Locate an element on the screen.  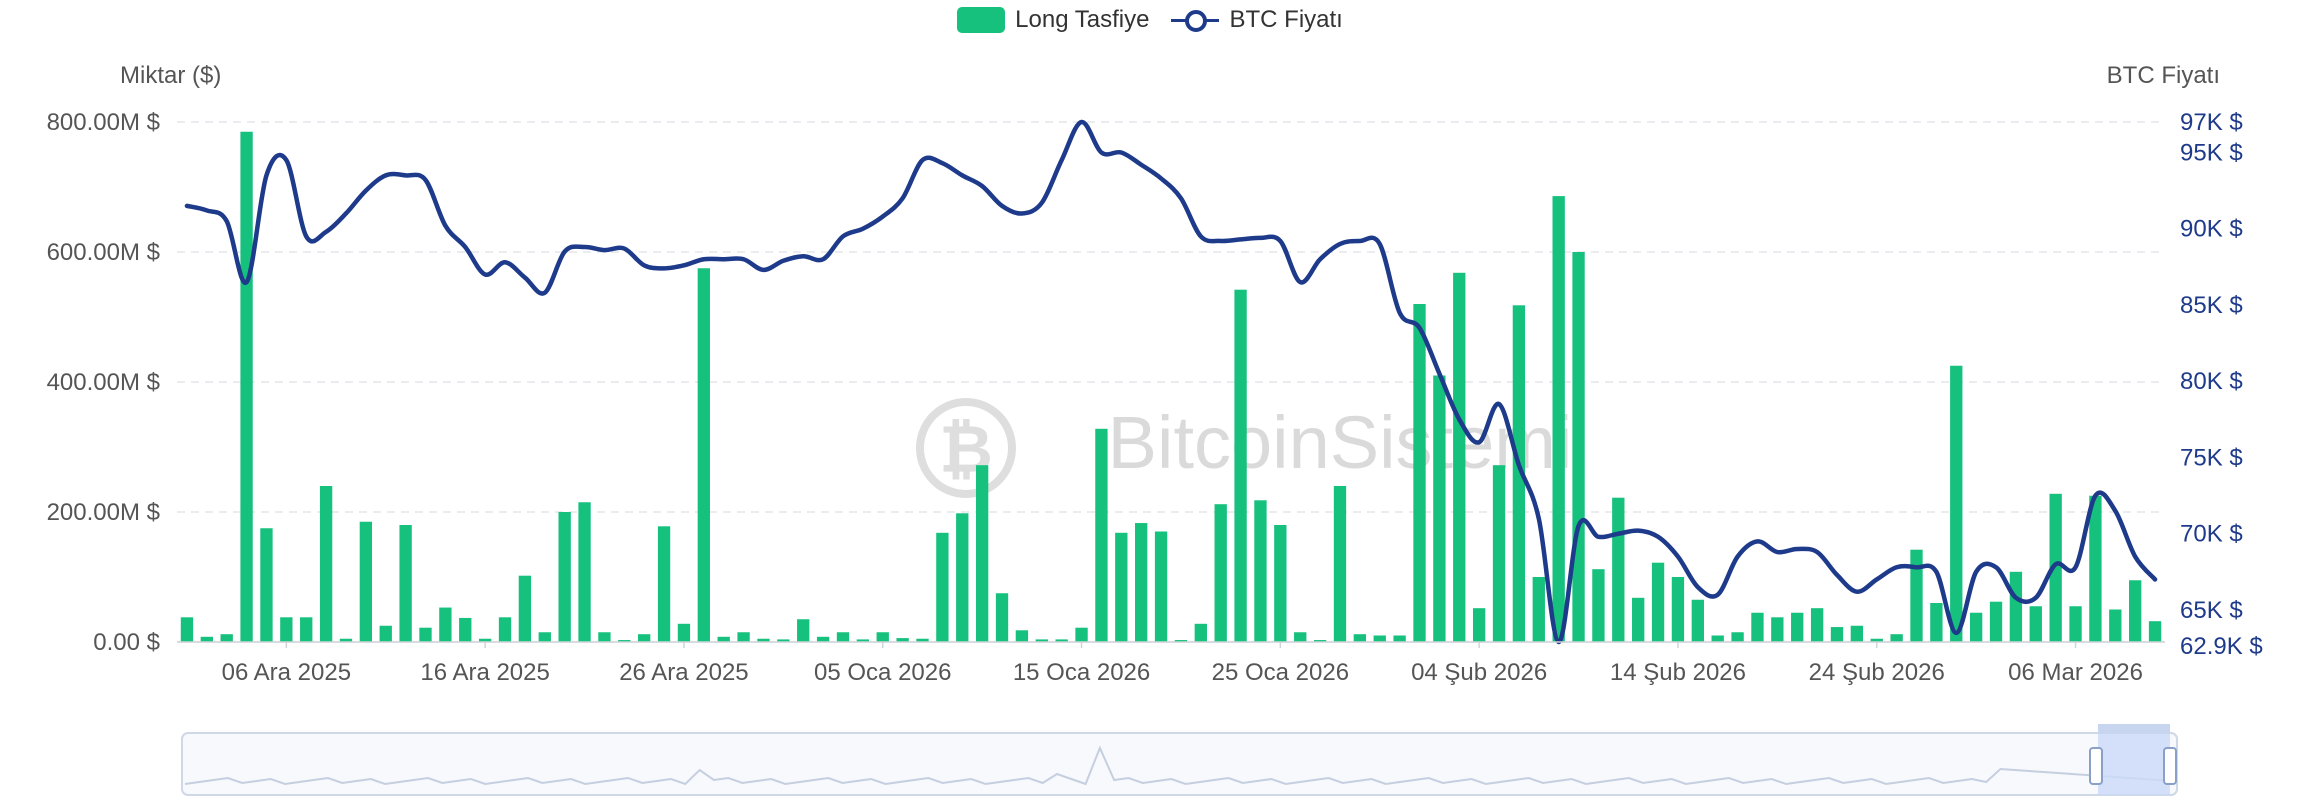
chart-legend: Long Tasfiye BTC Fiyatı is located at coordinates (1150, 20).